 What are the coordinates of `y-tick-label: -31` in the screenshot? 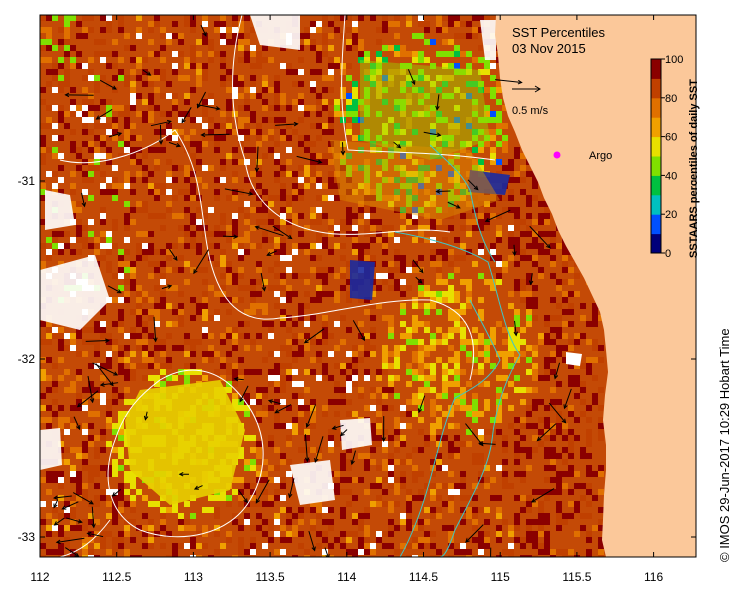 It's located at (27, 181).